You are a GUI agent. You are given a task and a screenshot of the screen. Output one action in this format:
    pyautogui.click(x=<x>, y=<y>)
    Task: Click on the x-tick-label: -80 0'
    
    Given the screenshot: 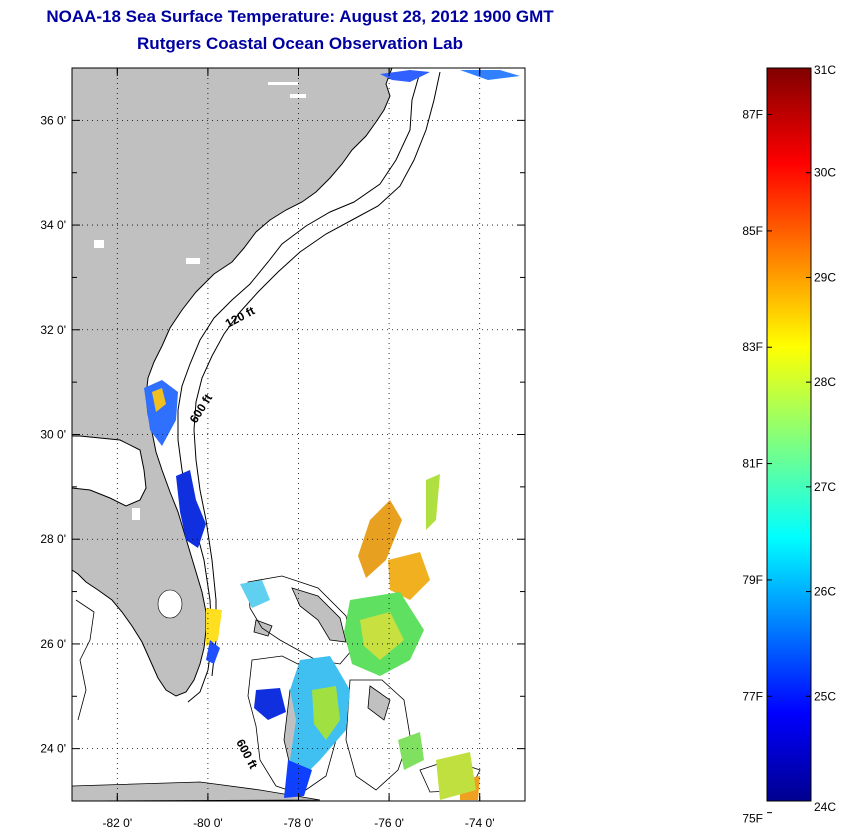 What is the action you would take?
    pyautogui.click(x=208, y=823)
    